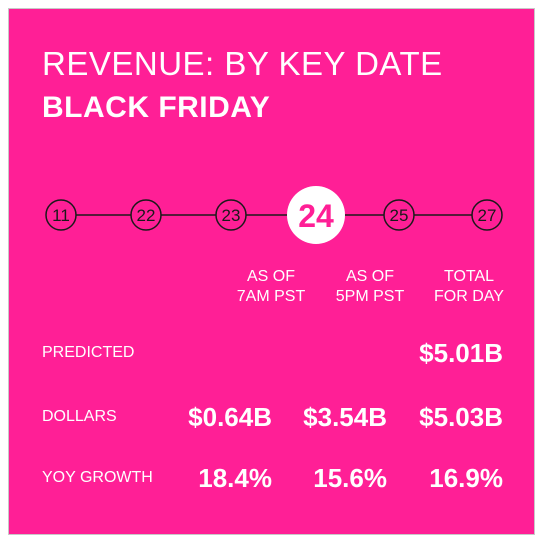  Describe the element at coordinates (242, 63) in the screenshot. I see `page-title: REVENUE: BY KEY DATE` at that location.